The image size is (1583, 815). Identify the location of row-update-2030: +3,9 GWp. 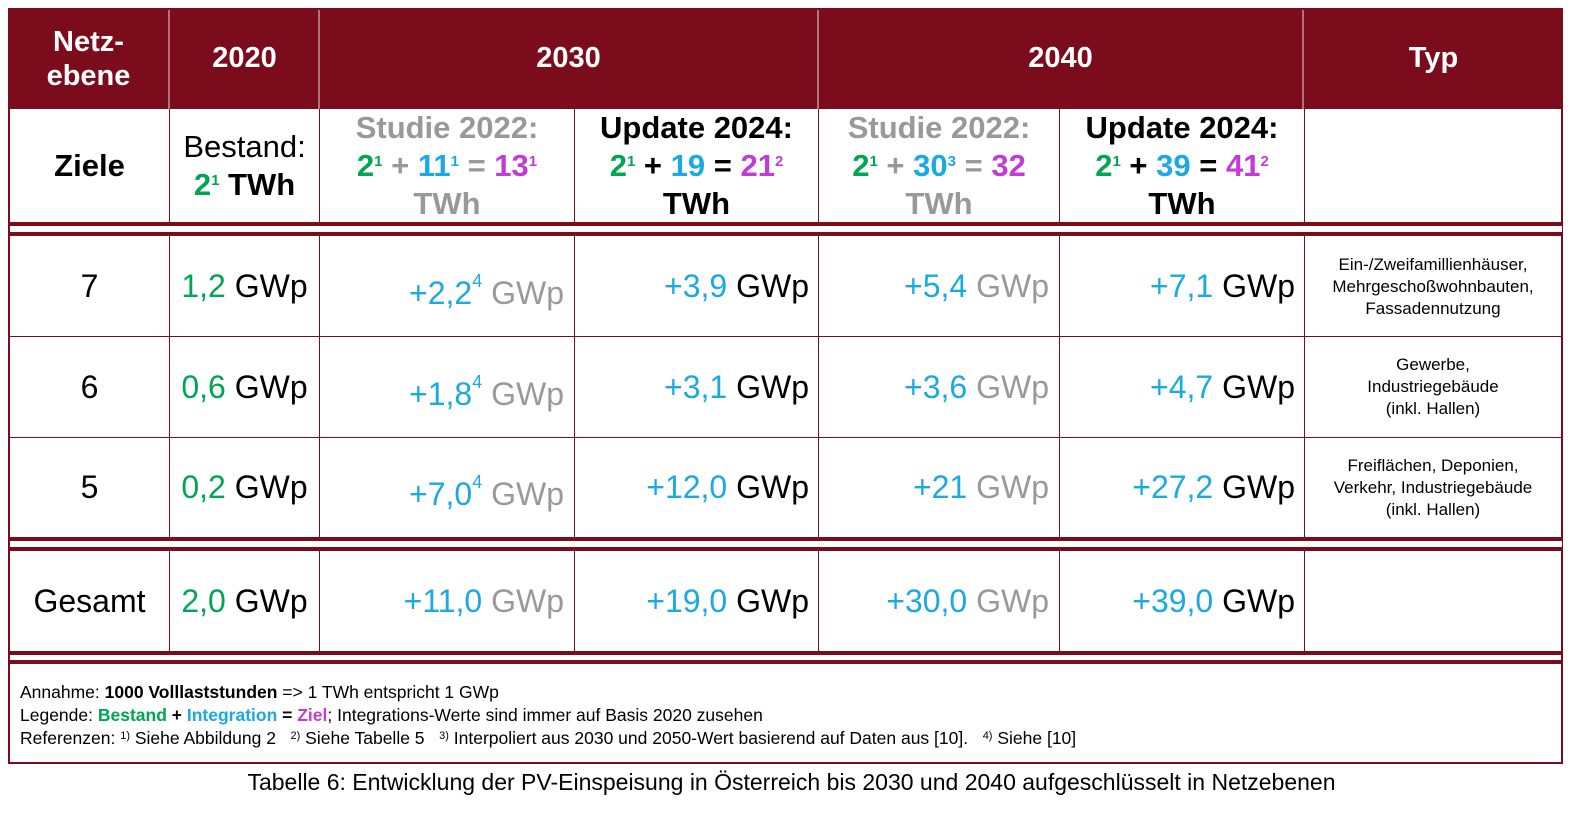
(736, 286).